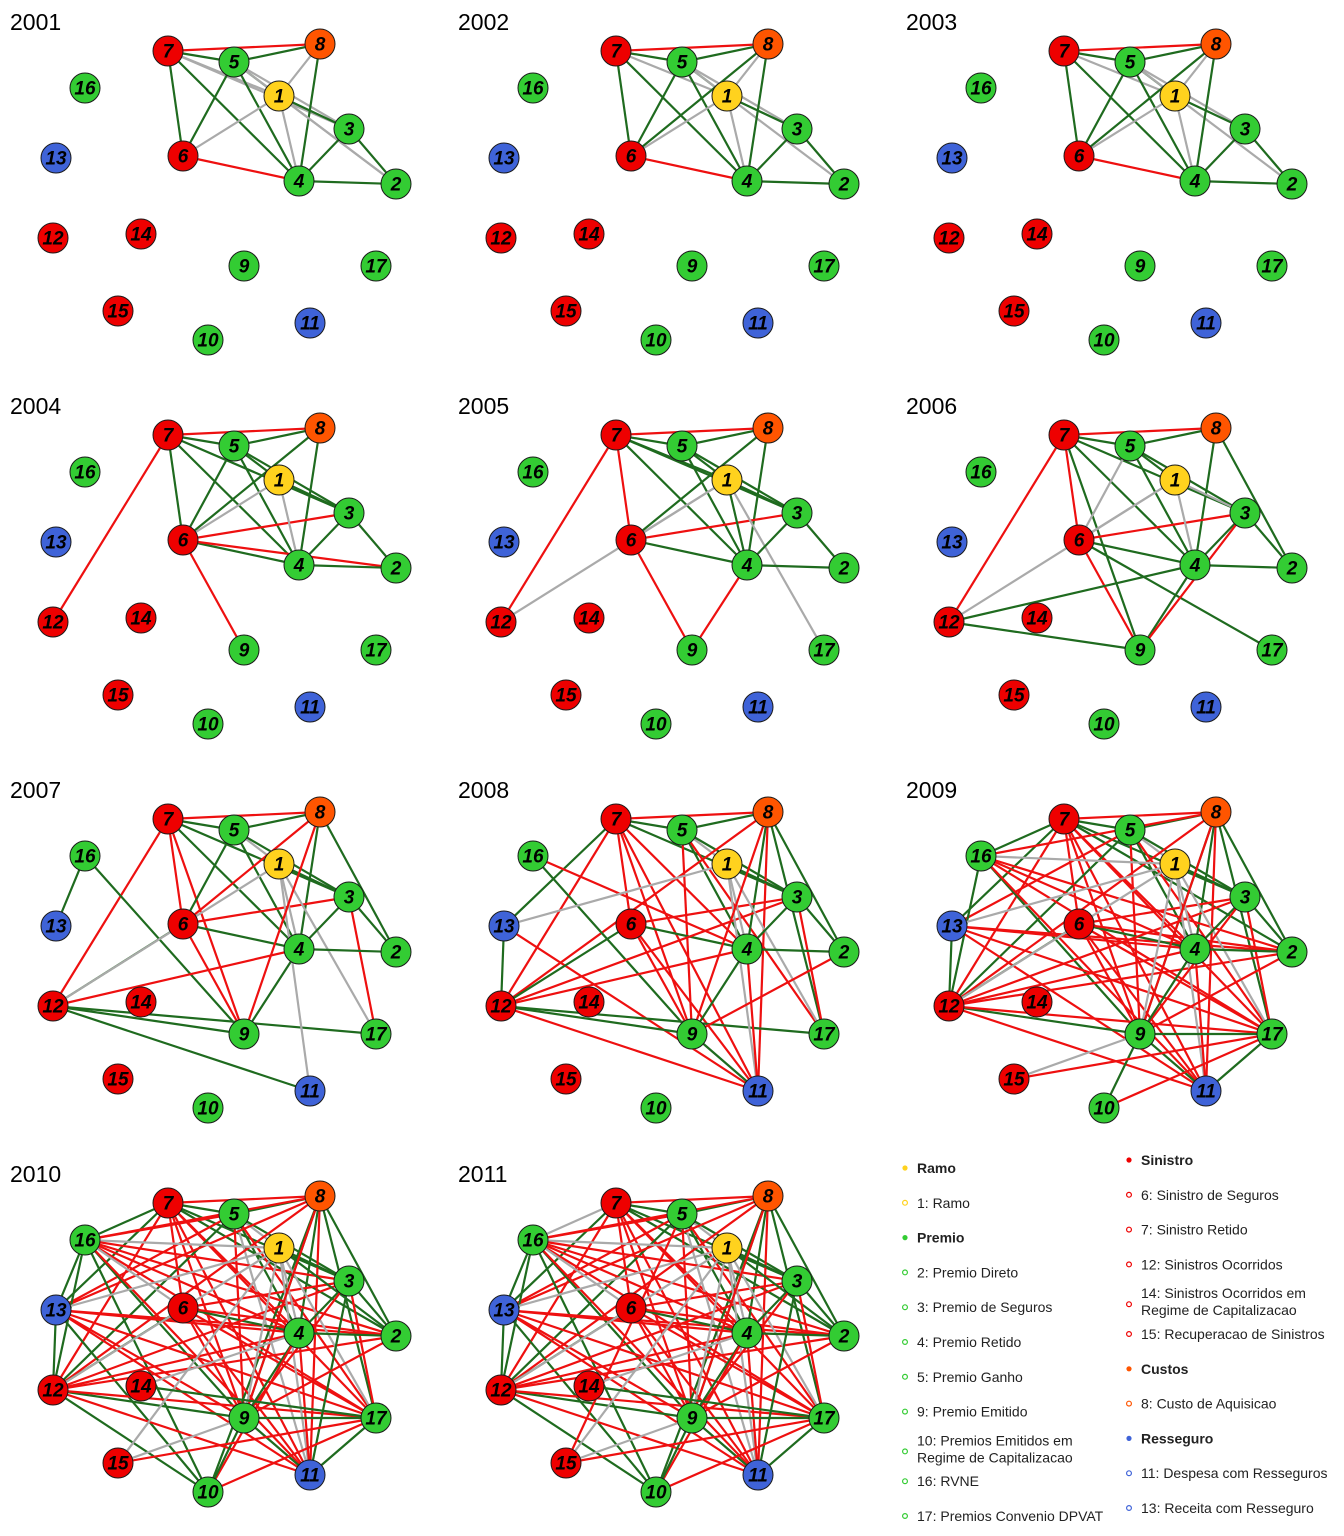 This screenshot has height=1536, width=1344. Describe the element at coordinates (797, 898) in the screenshot. I see `node-label: 3` at that location.